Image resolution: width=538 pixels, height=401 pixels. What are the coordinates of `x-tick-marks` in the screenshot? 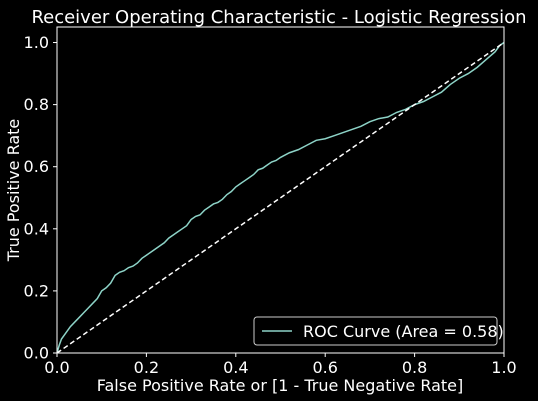 It's located at (280, 355).